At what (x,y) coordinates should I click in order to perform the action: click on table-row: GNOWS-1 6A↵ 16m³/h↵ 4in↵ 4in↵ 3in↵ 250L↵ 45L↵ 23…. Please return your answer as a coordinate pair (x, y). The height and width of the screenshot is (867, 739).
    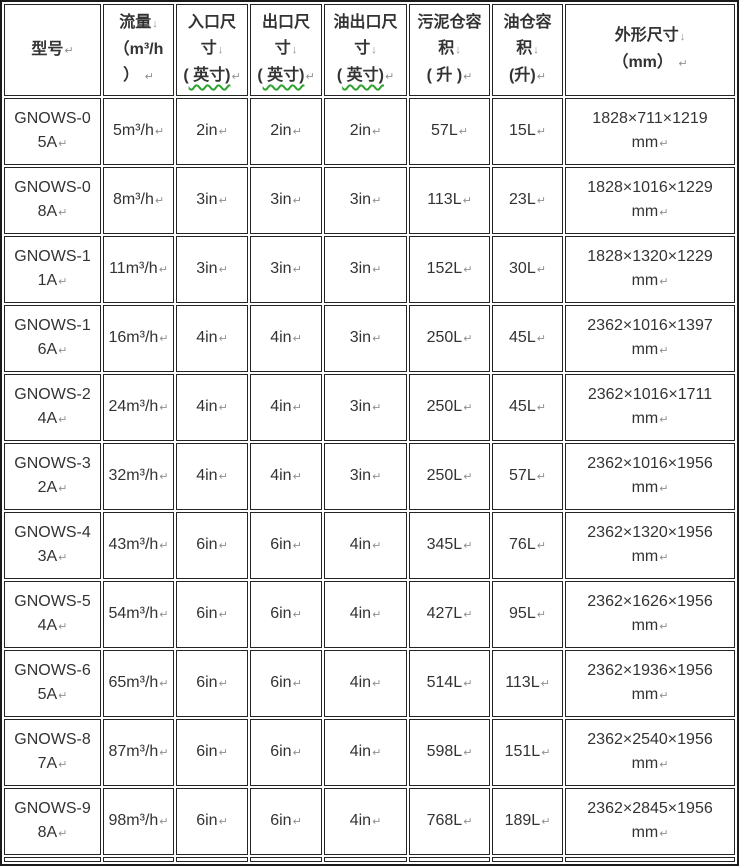
    Looking at the image, I should click on (369, 338).